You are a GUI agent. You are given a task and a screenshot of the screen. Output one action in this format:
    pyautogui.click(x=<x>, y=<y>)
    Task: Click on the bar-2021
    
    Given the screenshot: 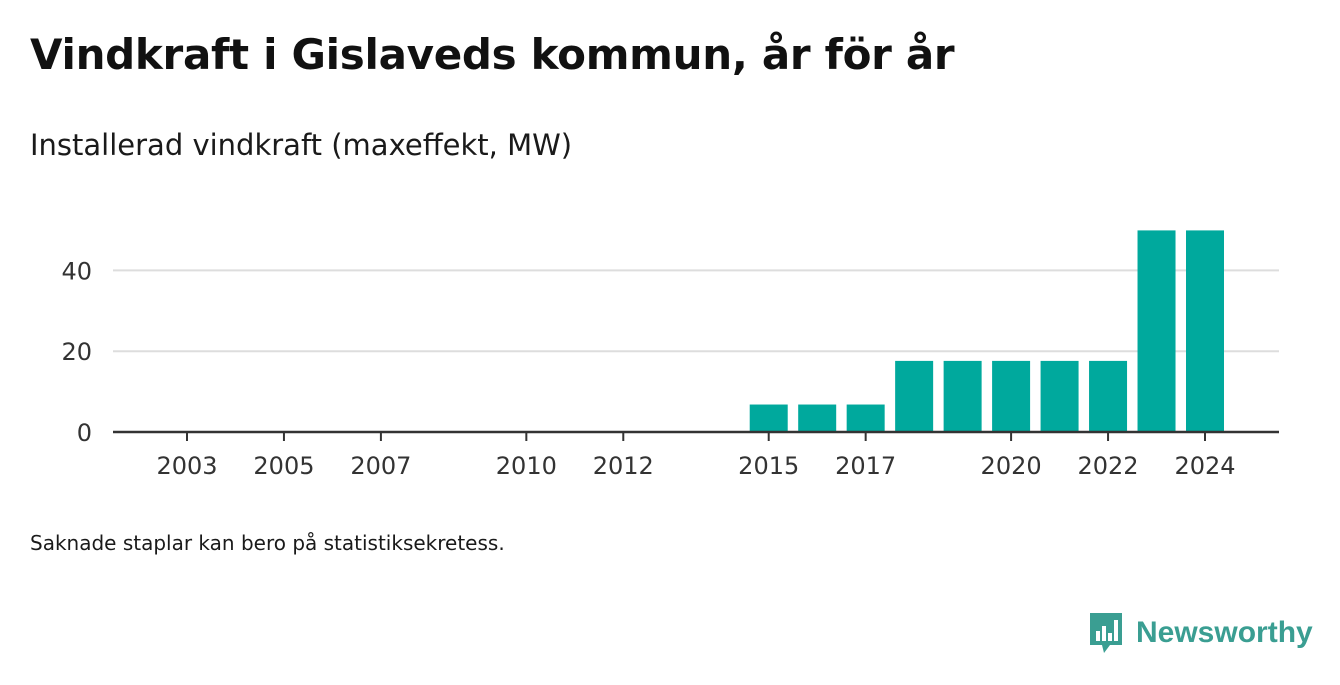 What is the action you would take?
    pyautogui.click(x=1059, y=396)
    